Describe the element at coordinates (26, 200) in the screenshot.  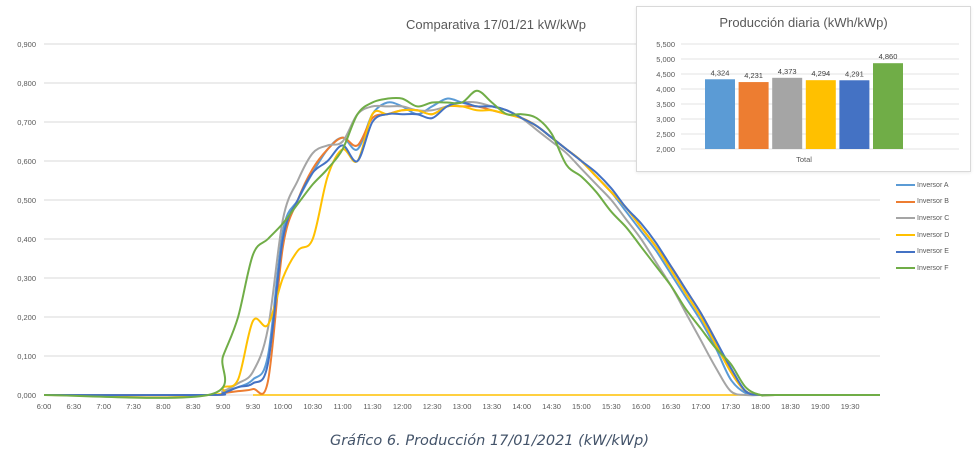
I see `y-tick-label: 0,500` at that location.